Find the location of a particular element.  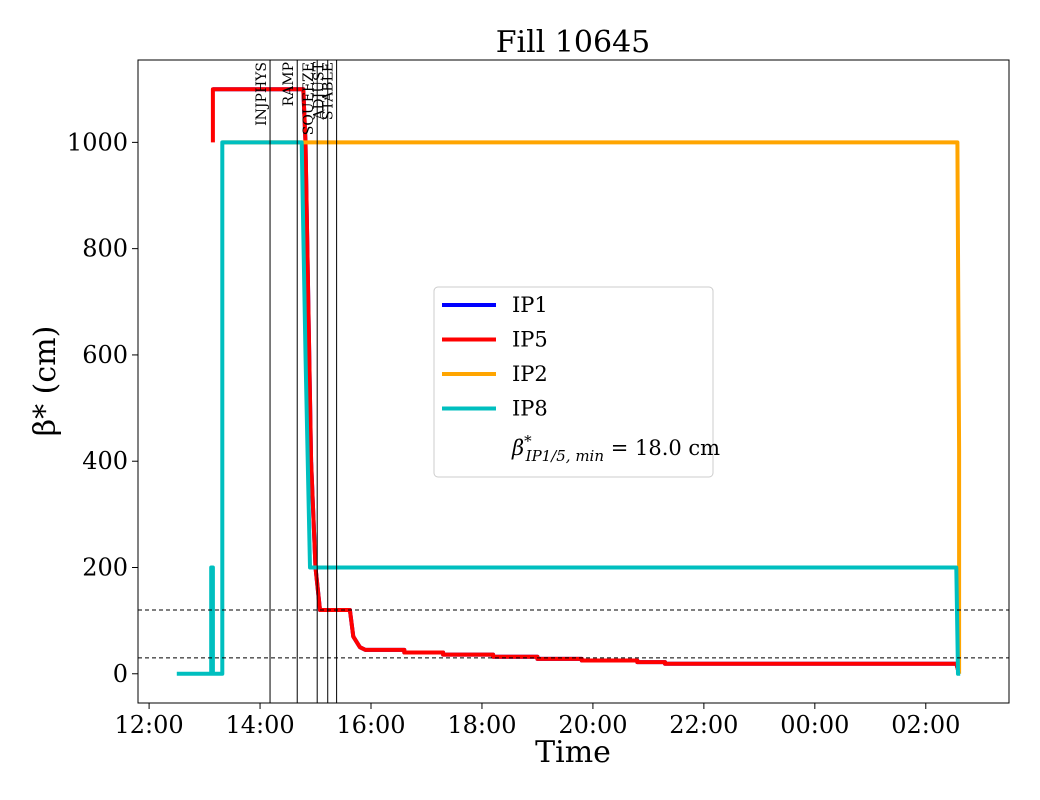

x-tick-label: 12:00 is located at coordinates (149, 725).